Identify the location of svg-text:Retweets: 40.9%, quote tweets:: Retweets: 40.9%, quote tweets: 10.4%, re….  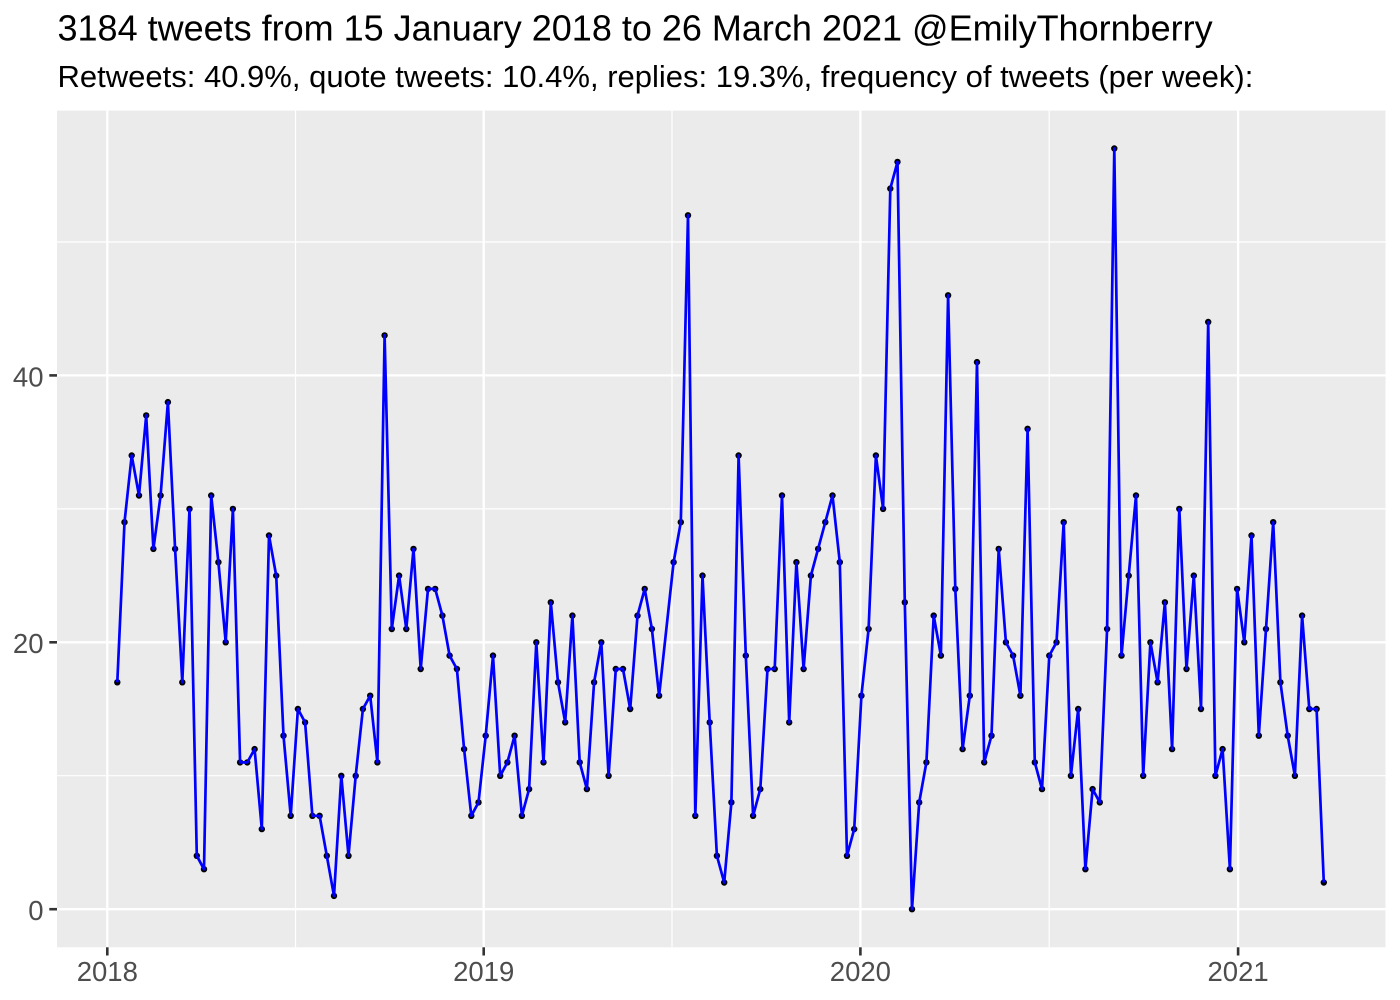
(656, 76).